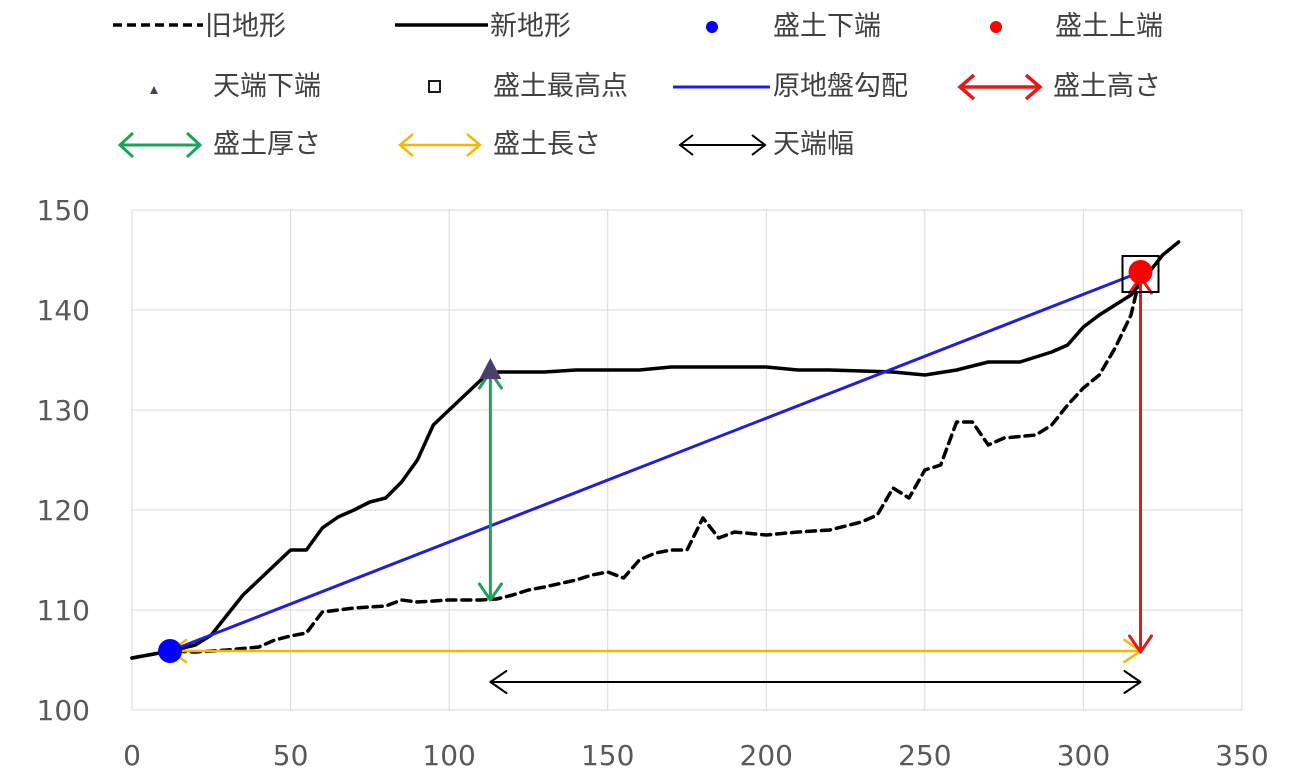  Describe the element at coordinates (1083, 755) in the screenshot. I see `x-tick-label: 300` at that location.